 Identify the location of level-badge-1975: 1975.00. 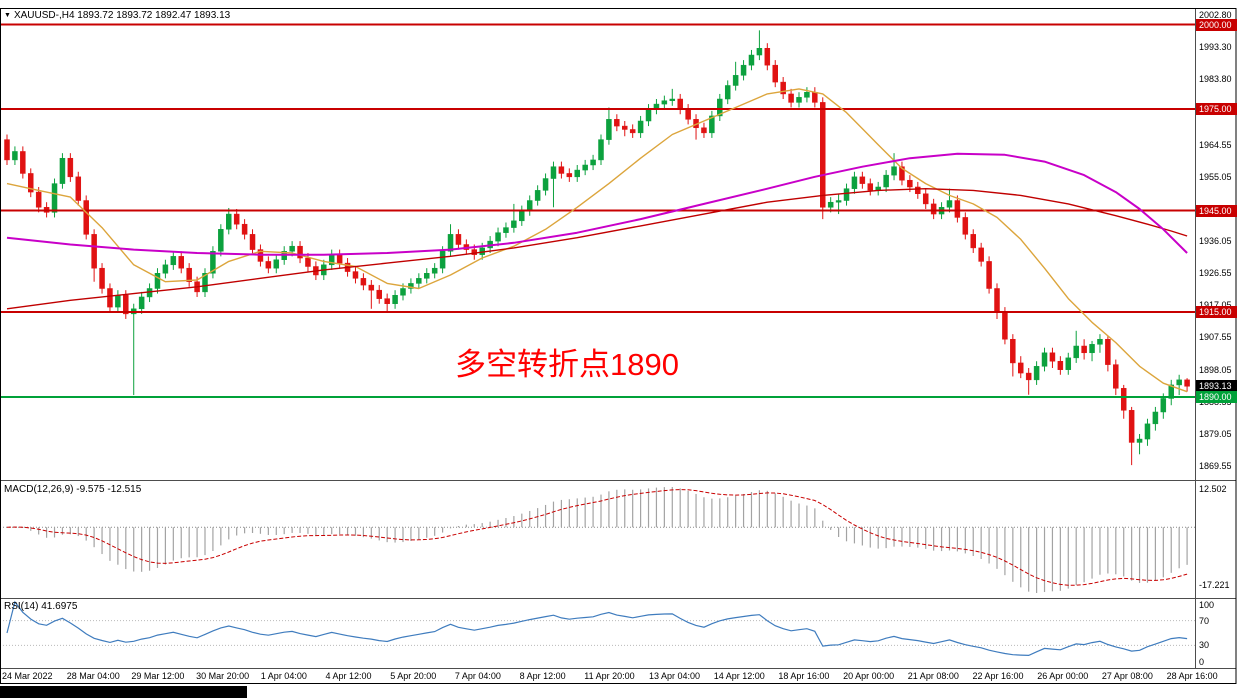
(1216, 109).